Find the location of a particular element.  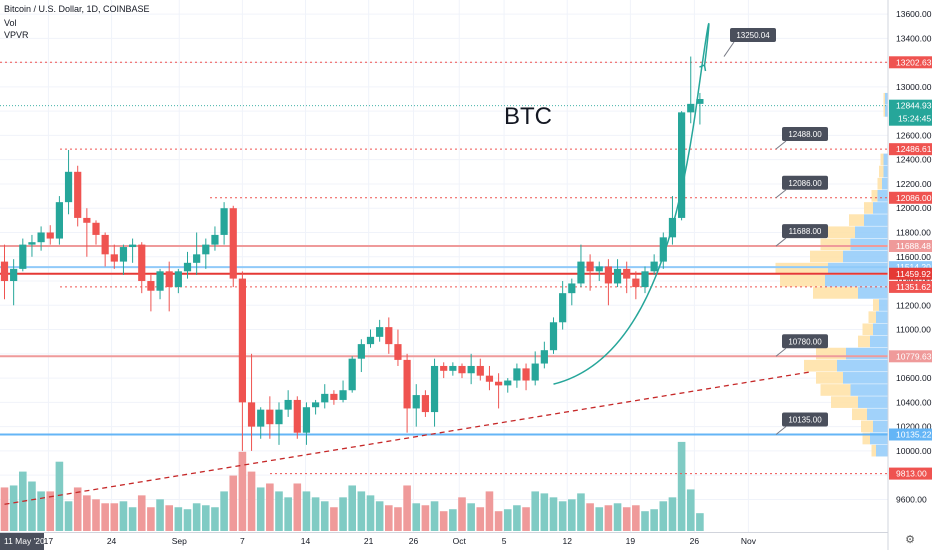

countdown-label: 15:24:45 is located at coordinates (914, 119).